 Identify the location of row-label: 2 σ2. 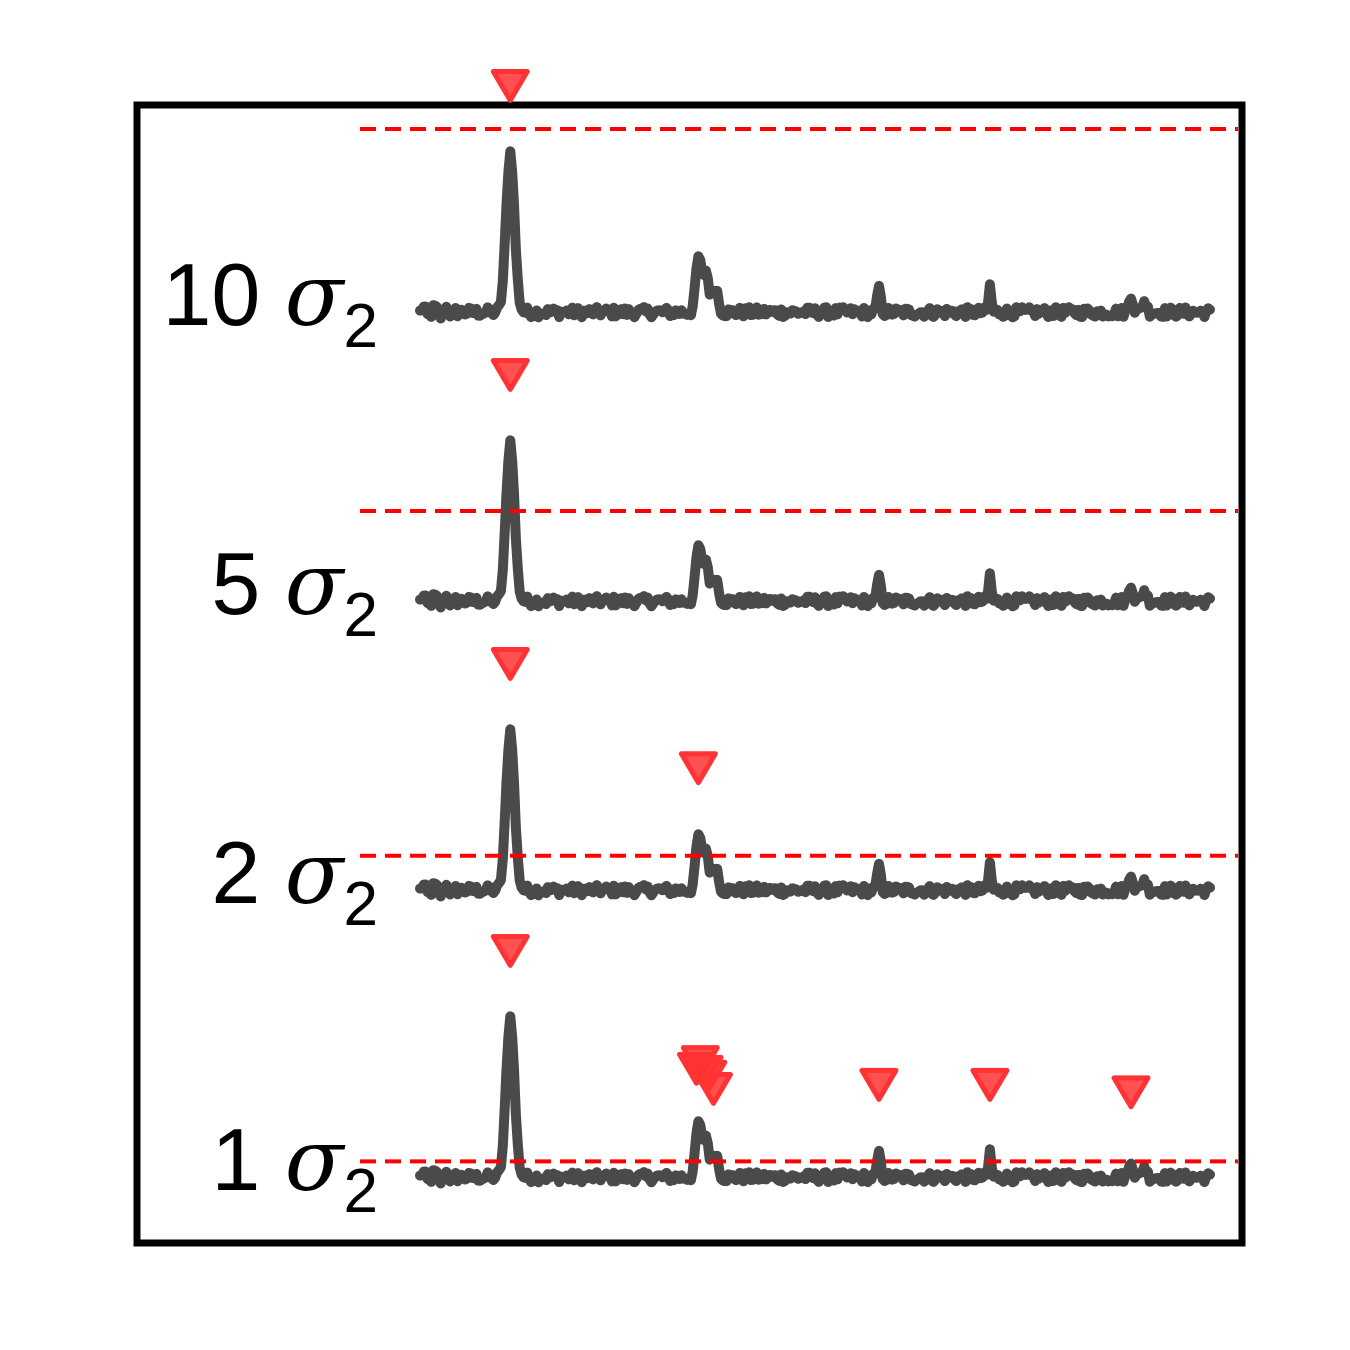
(294, 881).